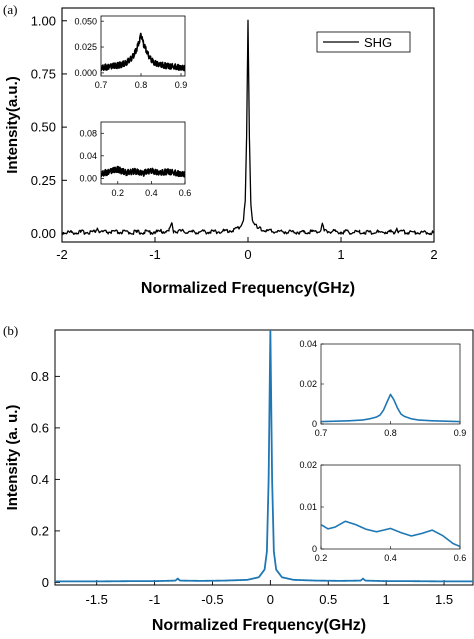 This screenshot has width=474, height=639. I want to click on inset-b-bottom-bg, so click(390, 507).